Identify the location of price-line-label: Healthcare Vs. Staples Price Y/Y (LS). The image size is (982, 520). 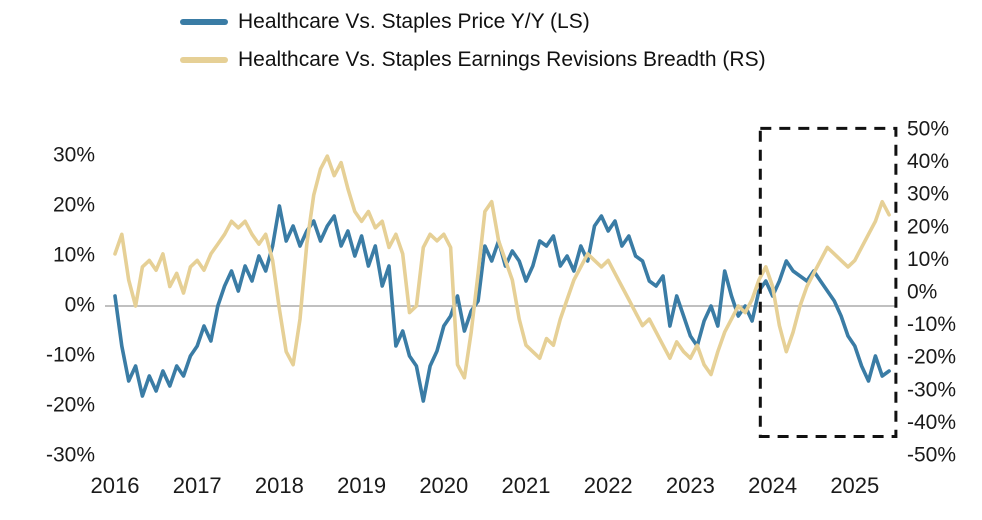
(414, 21).